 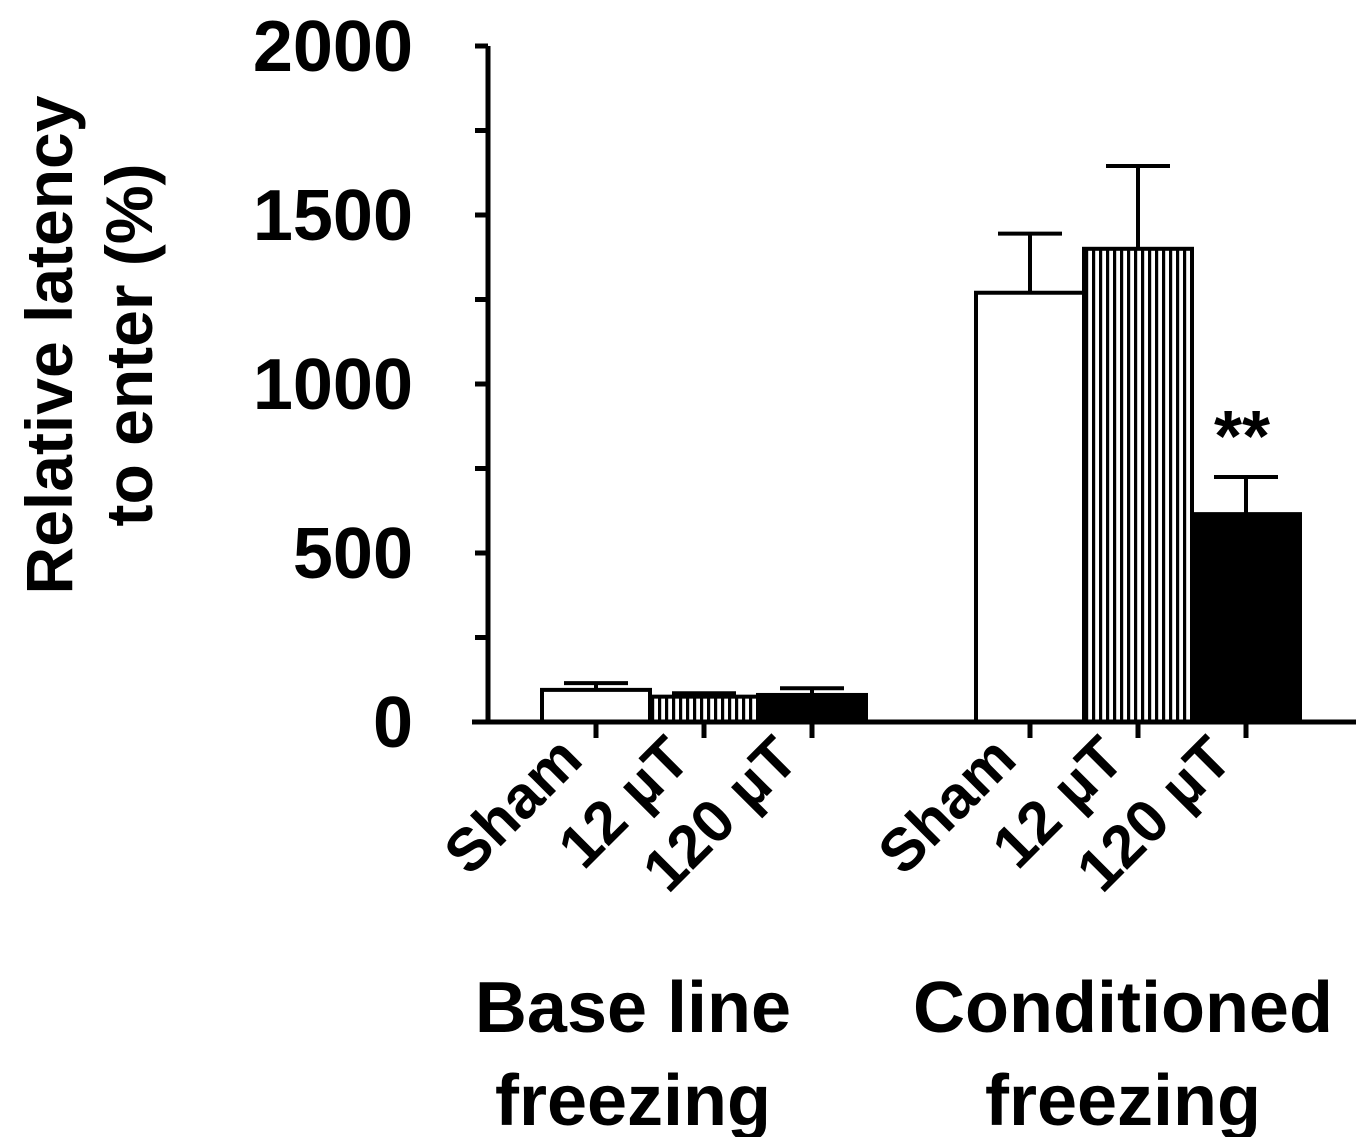 I want to click on y-tick-label: 0, so click(x=393, y=723).